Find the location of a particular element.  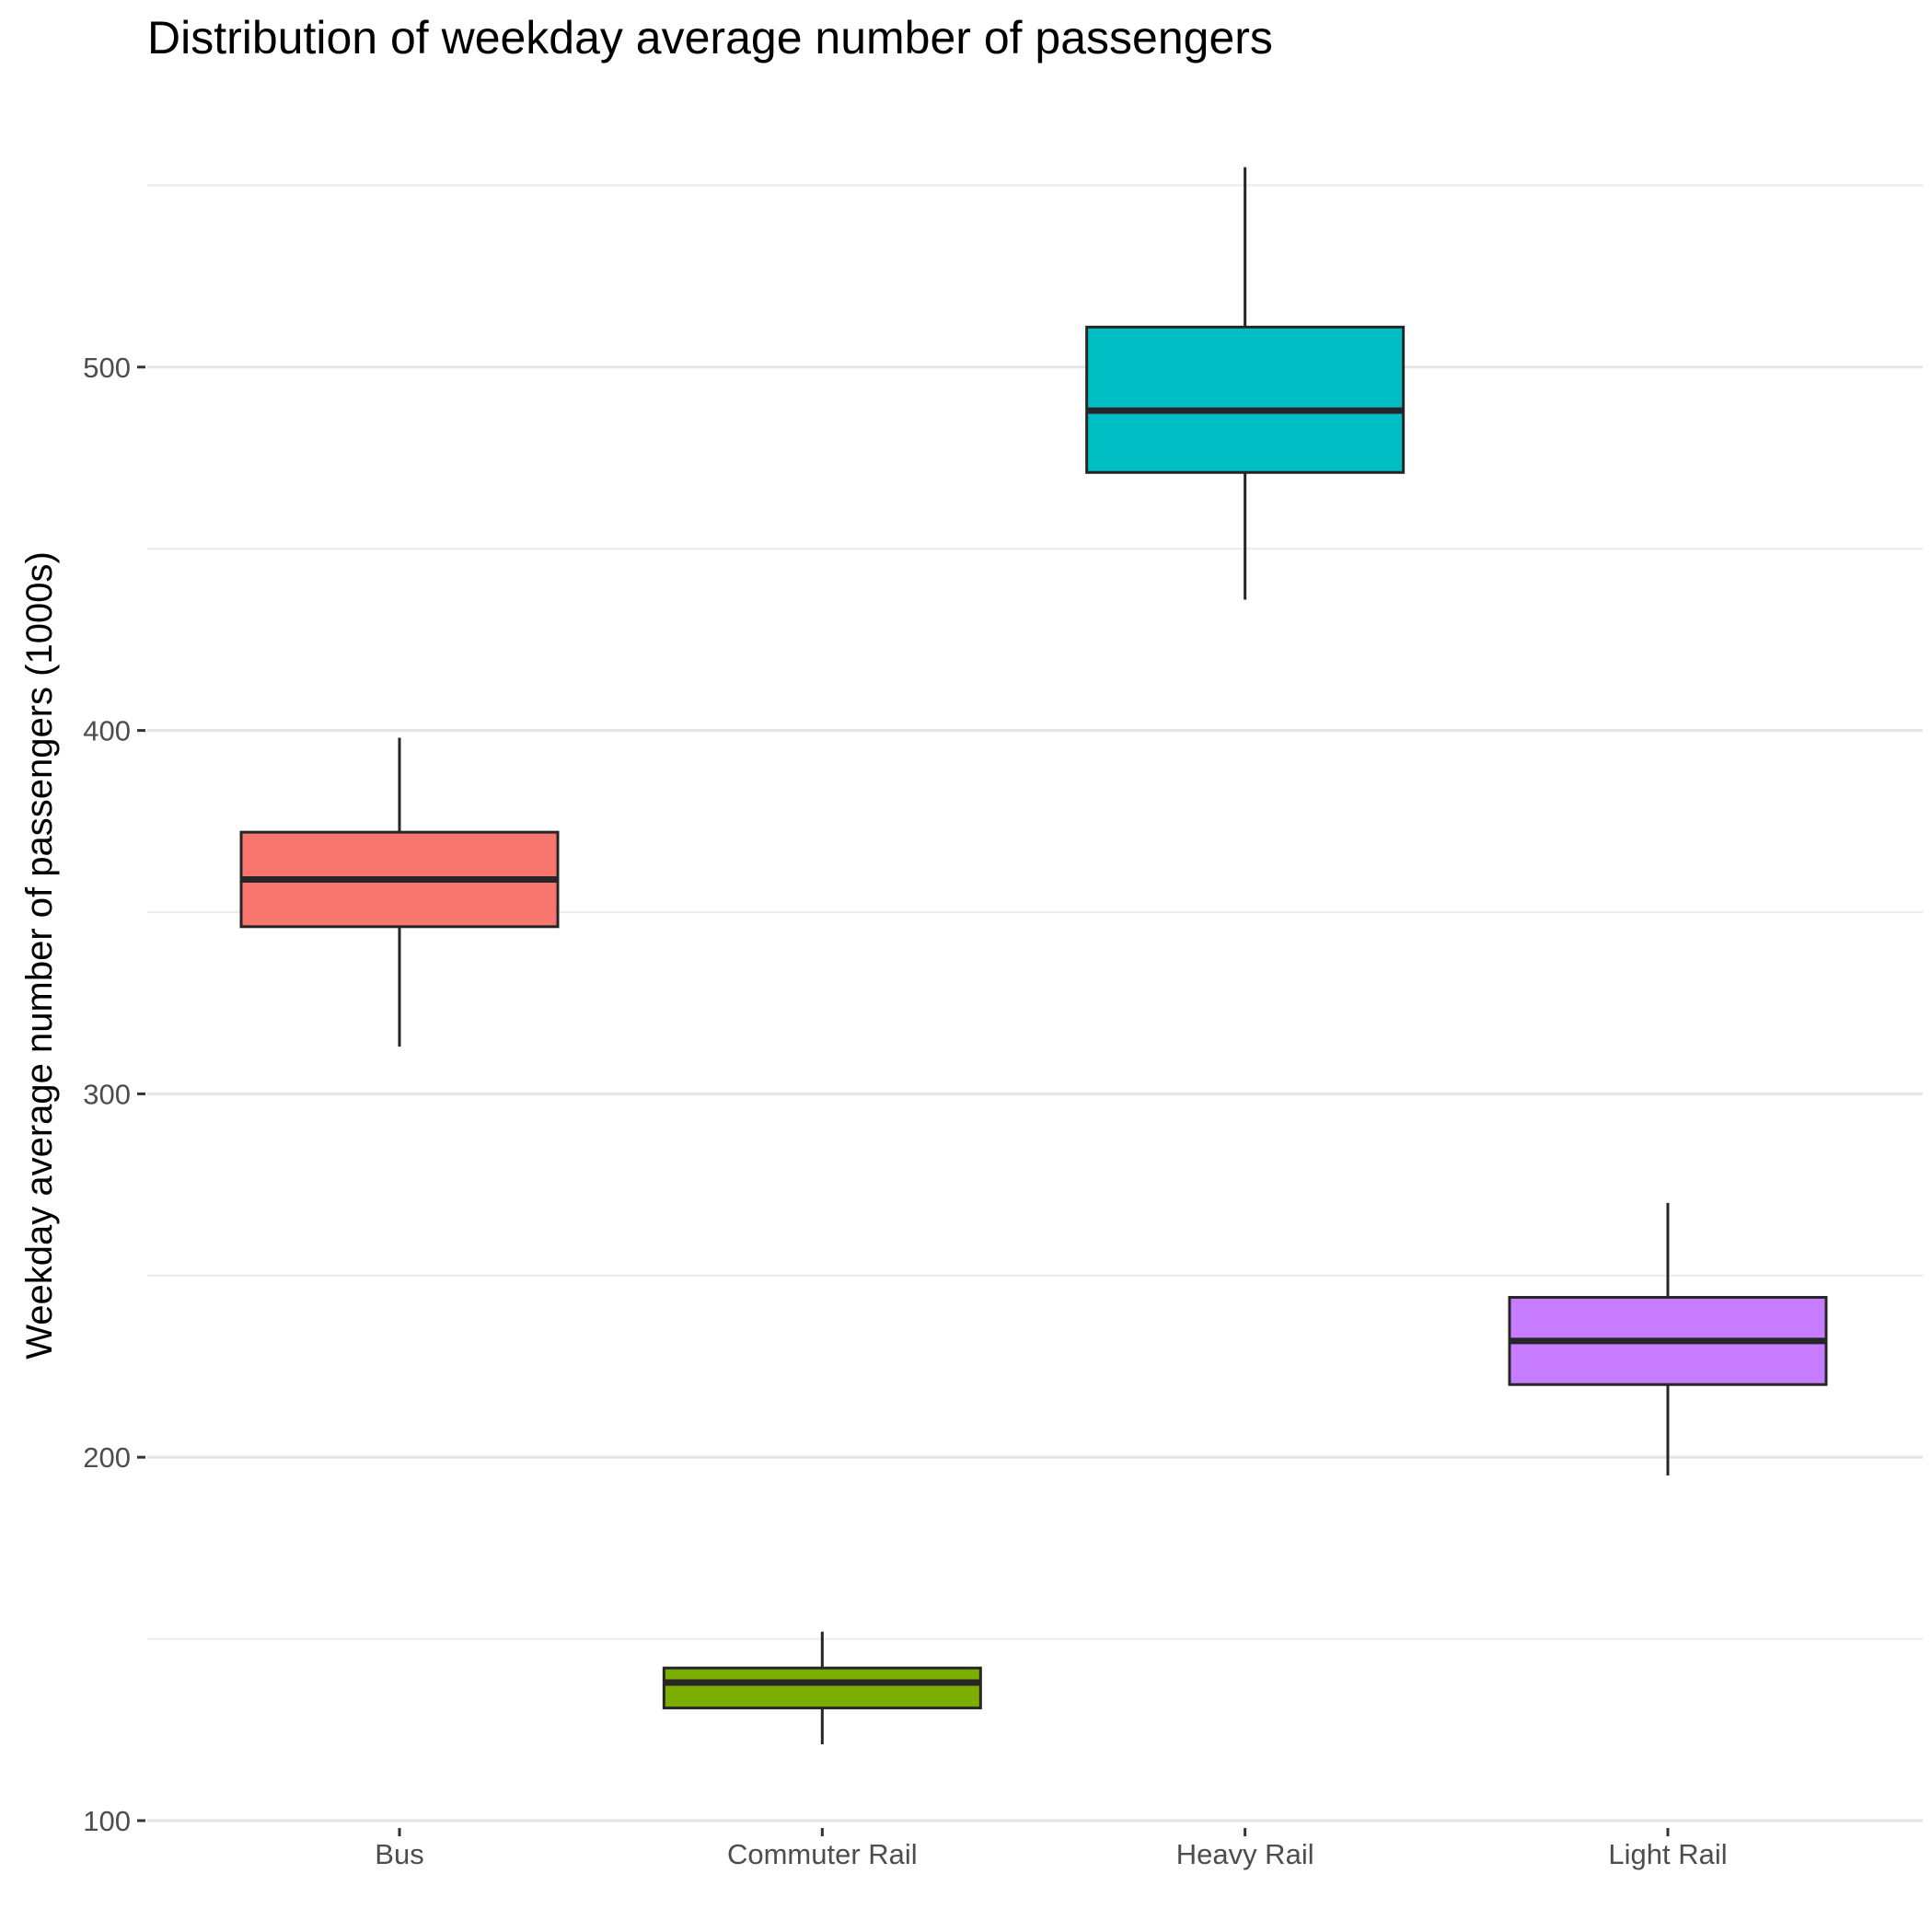

y-tick-label: 100 is located at coordinates (107, 1821).